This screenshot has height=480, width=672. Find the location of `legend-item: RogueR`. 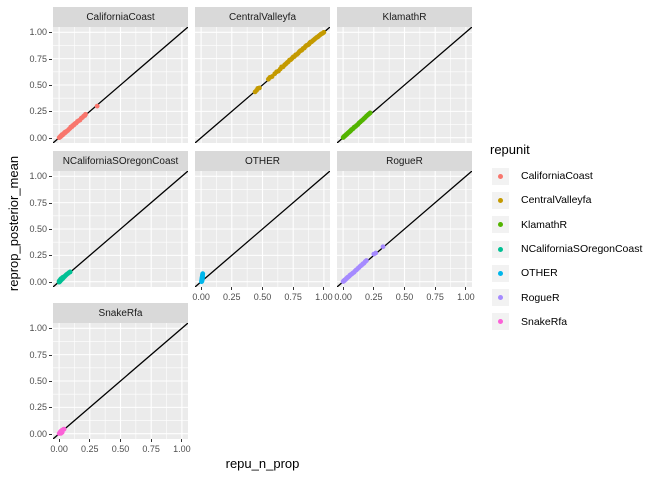

legend-item: RogueR is located at coordinates (580, 297).